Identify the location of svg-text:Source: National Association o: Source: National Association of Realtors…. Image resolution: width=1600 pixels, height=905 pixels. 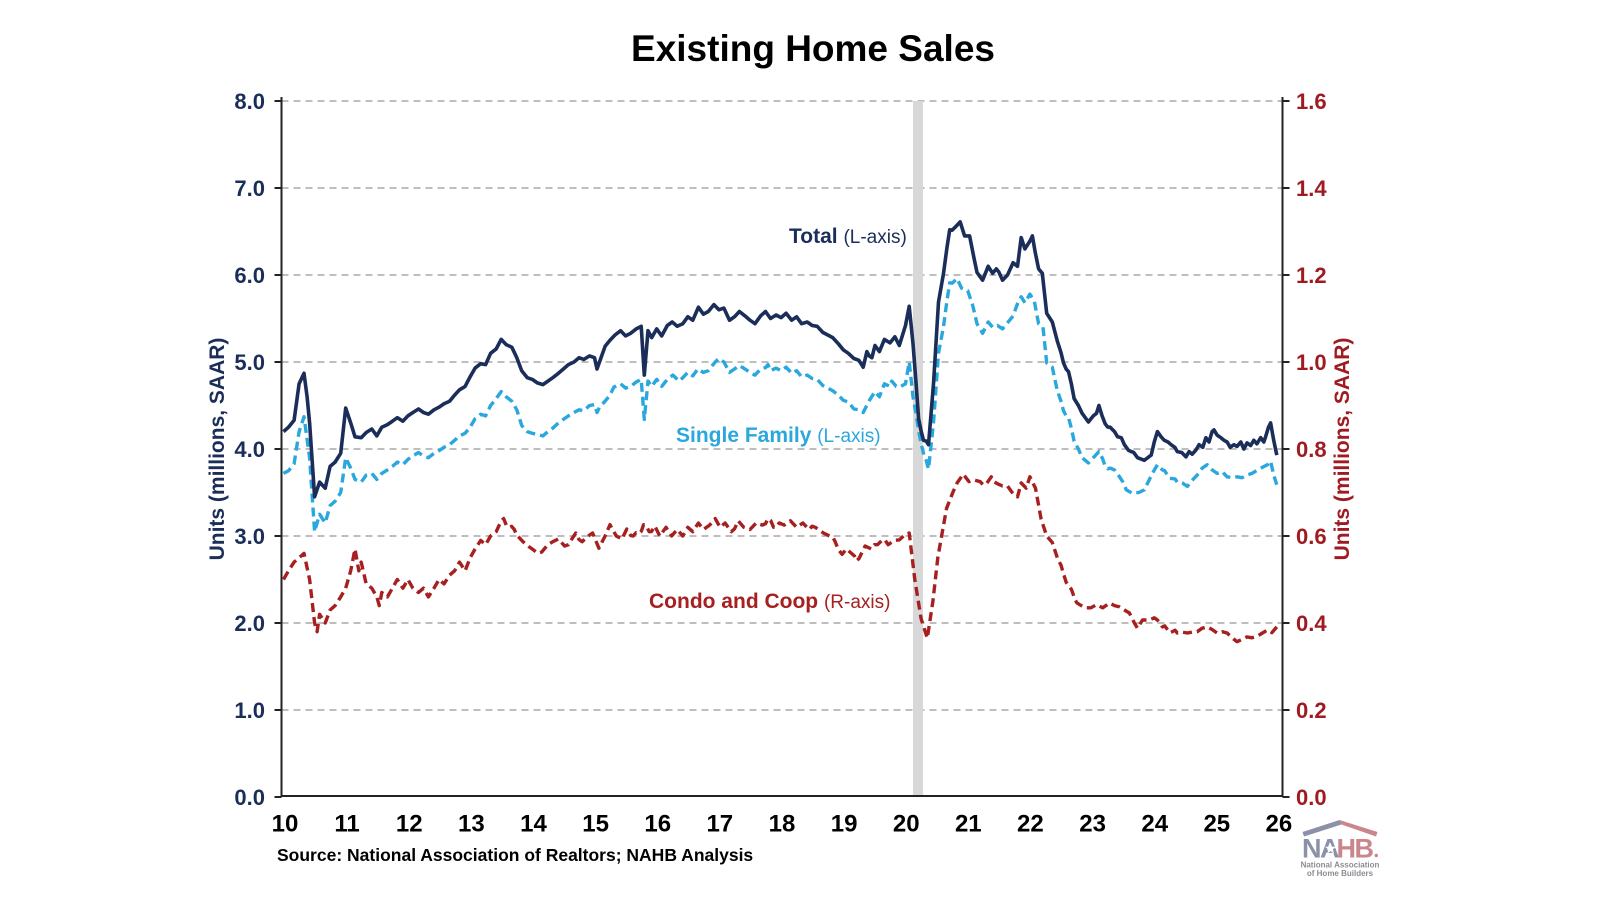
(515, 855).